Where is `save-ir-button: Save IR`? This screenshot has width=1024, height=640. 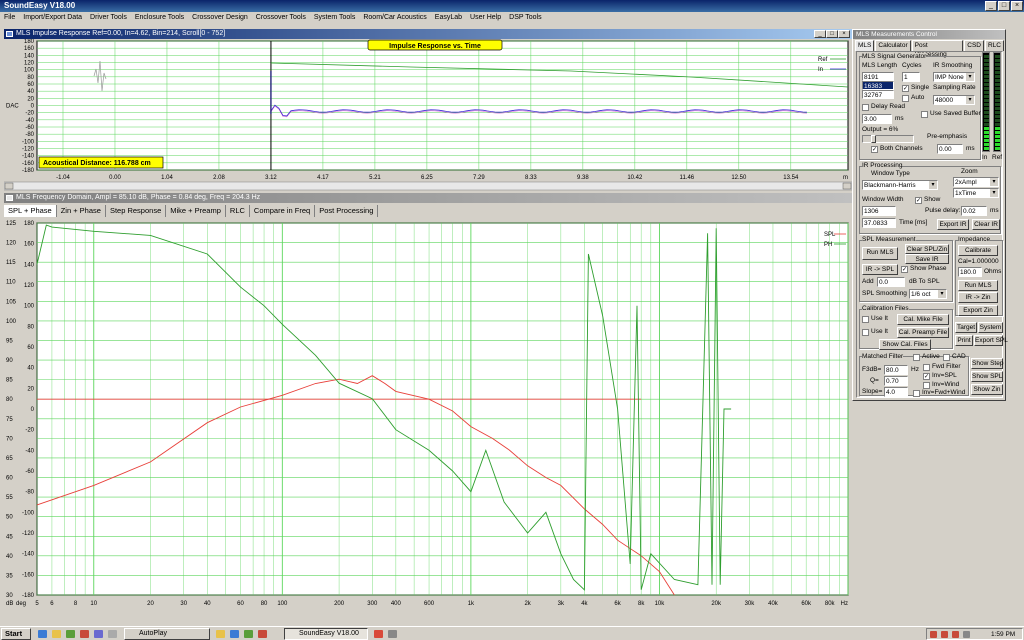 save-ir-button: Save IR is located at coordinates (927, 259).